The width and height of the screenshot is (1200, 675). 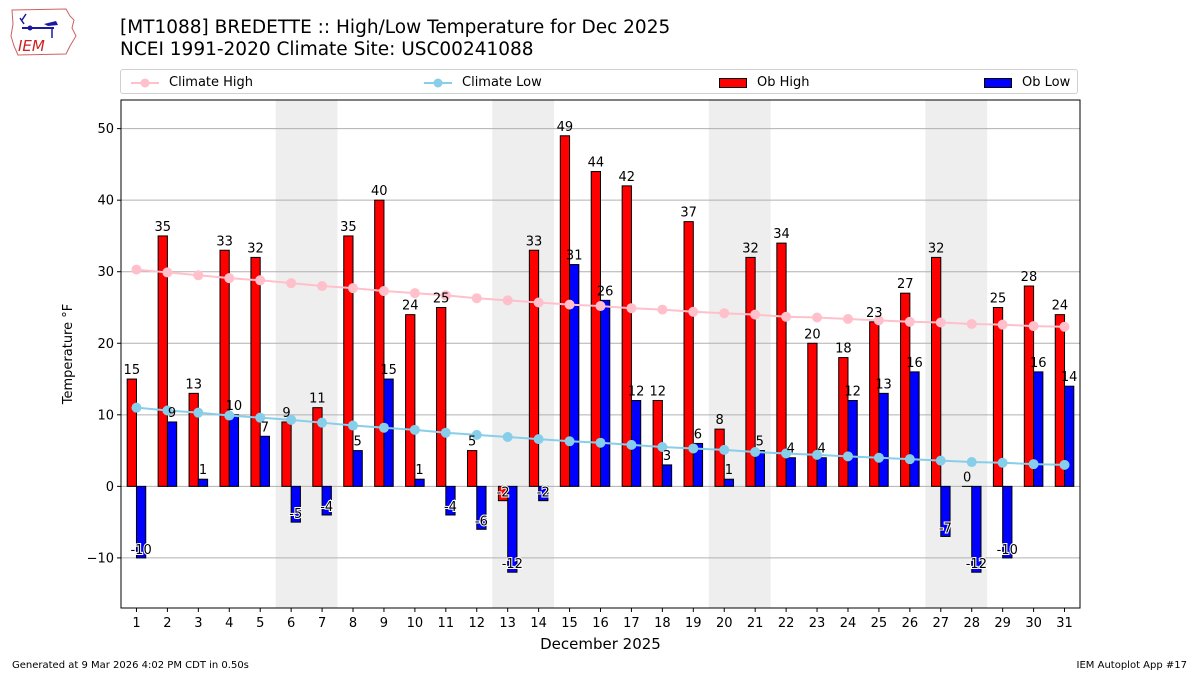 I want to click on label-ob-high: 24, so click(x=1060, y=306).